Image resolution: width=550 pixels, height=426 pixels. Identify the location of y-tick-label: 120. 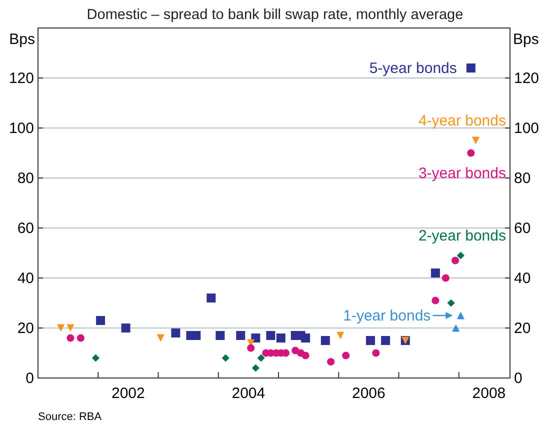
(21, 78).